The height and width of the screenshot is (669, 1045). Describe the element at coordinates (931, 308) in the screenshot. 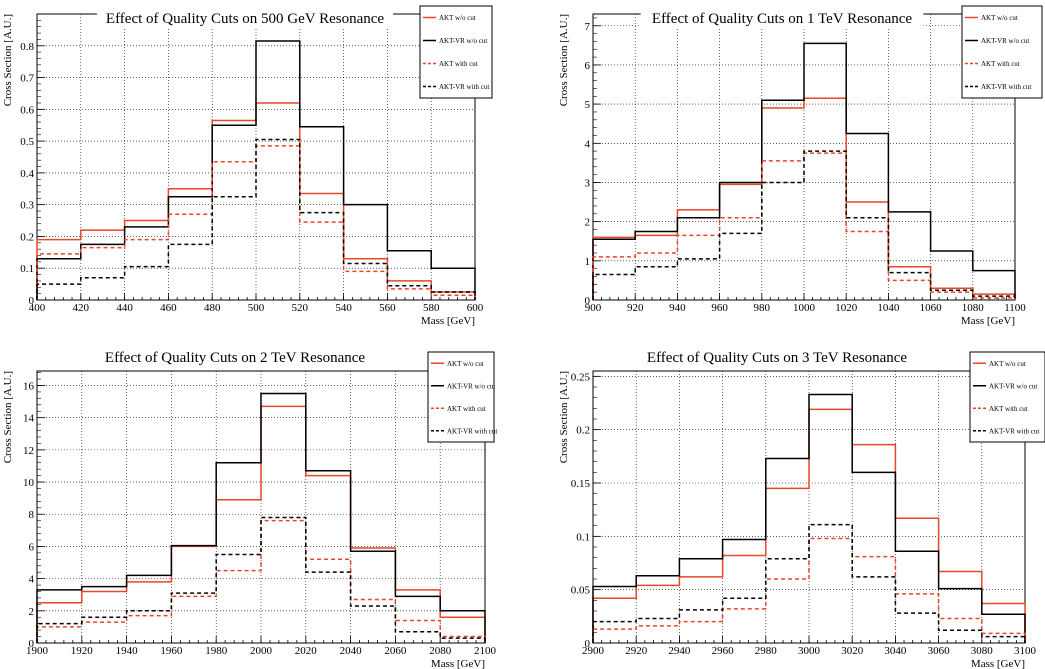

I see `x-tick-label: 1060` at that location.